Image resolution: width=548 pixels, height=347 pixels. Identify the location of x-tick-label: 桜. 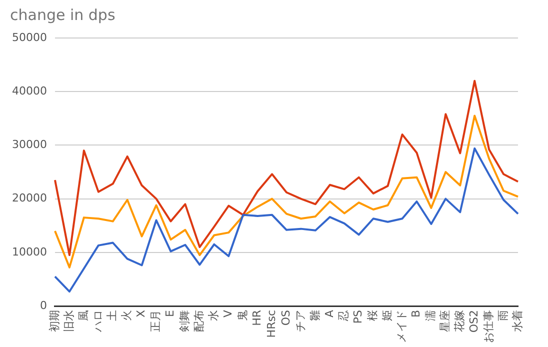
(373, 315).